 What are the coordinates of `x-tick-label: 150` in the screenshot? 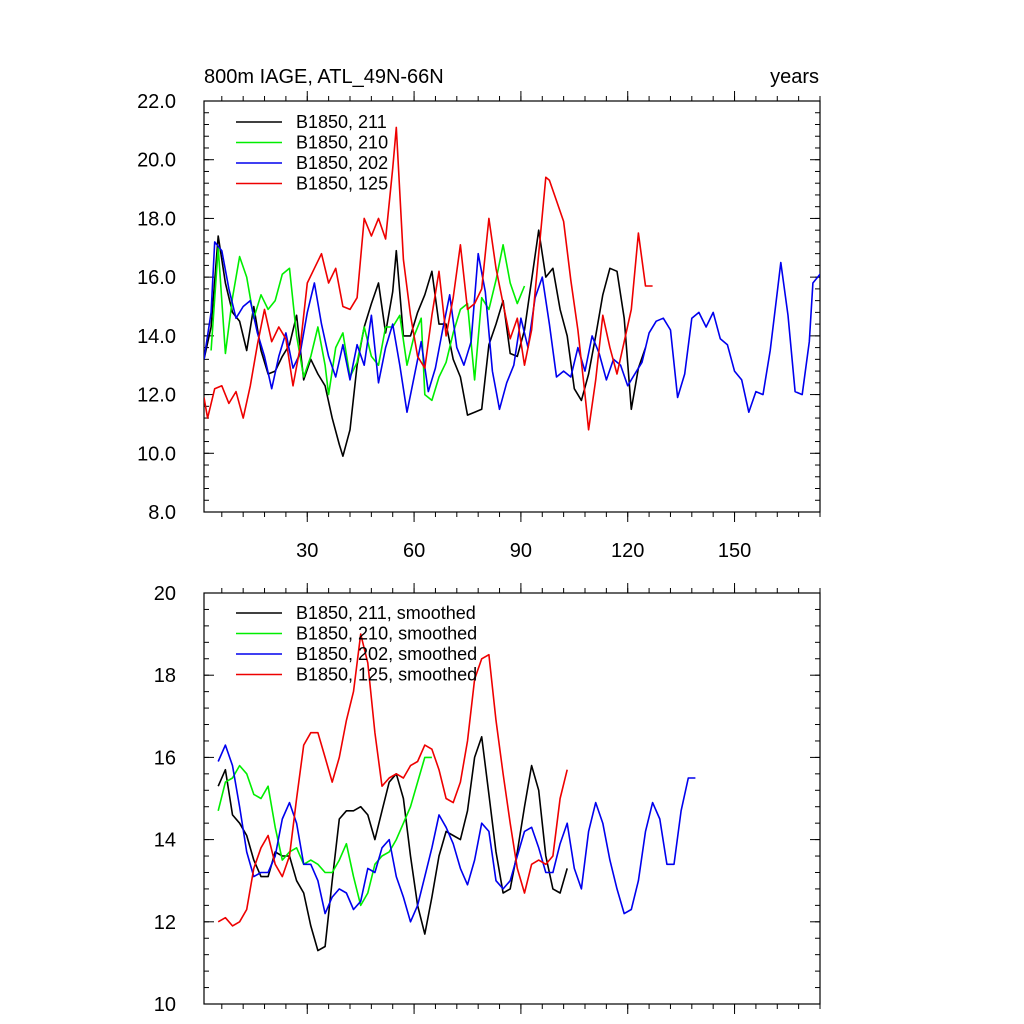 It's located at (734, 551).